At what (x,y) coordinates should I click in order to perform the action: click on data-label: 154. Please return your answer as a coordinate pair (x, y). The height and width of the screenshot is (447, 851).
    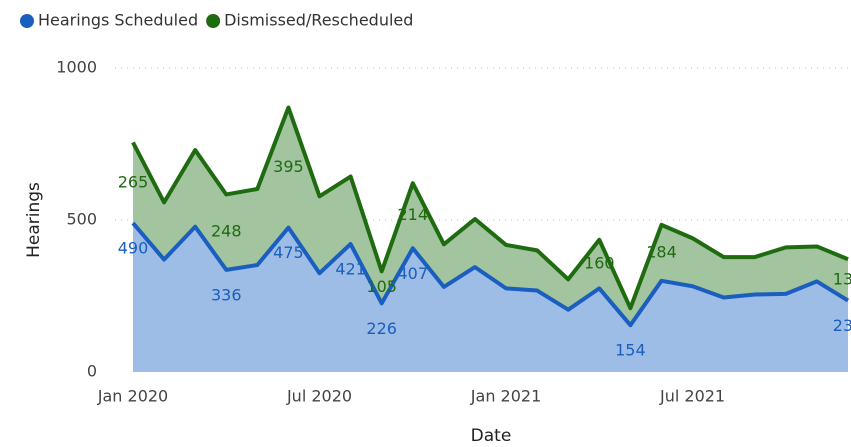
    Looking at the image, I should click on (630, 350).